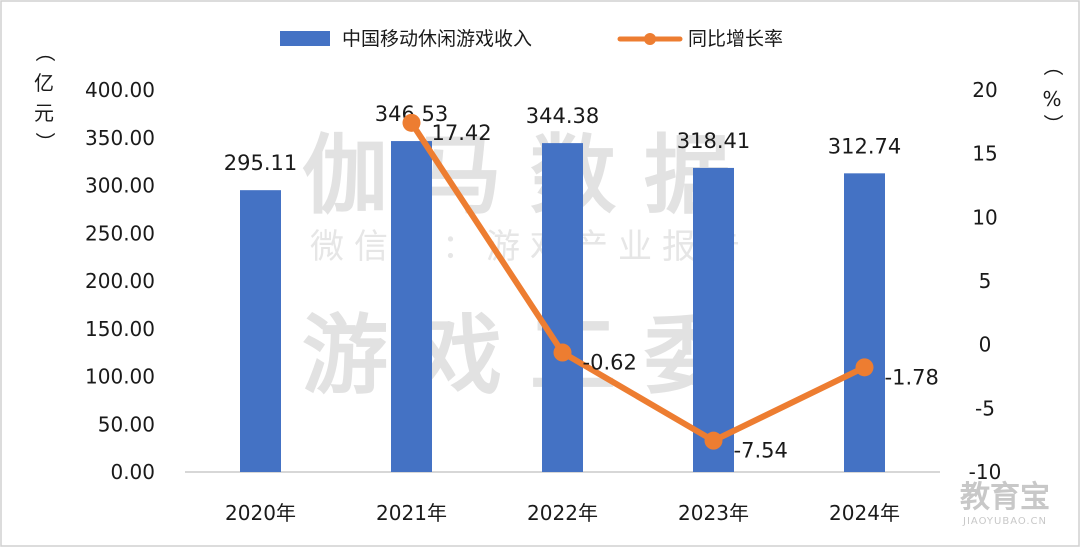 The width and height of the screenshot is (1080, 547). Describe the element at coordinates (305, 38) in the screenshot. I see `legend-bar-swatch` at that location.